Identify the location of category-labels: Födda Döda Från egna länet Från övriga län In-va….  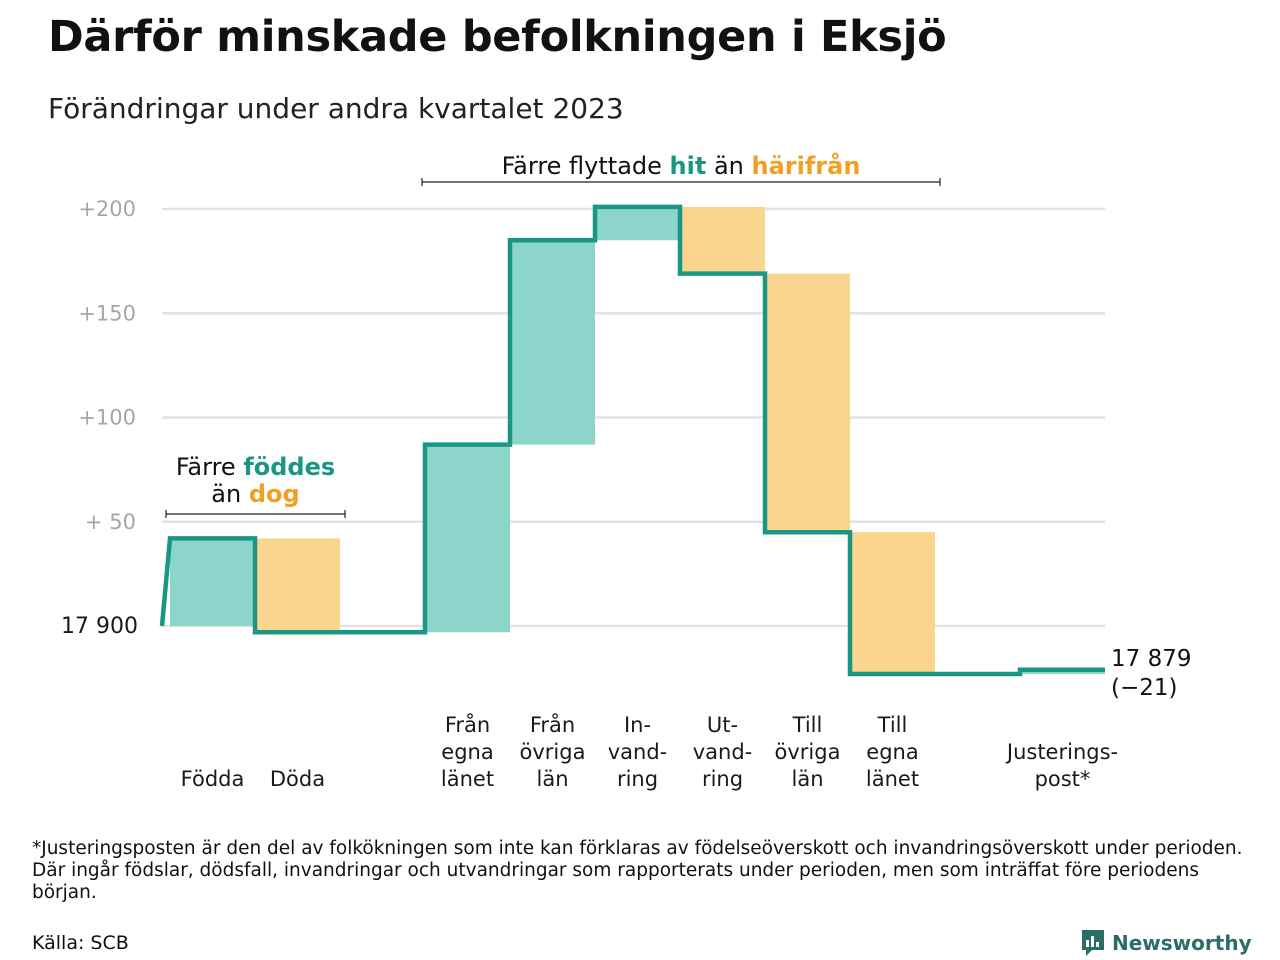
(649, 751).